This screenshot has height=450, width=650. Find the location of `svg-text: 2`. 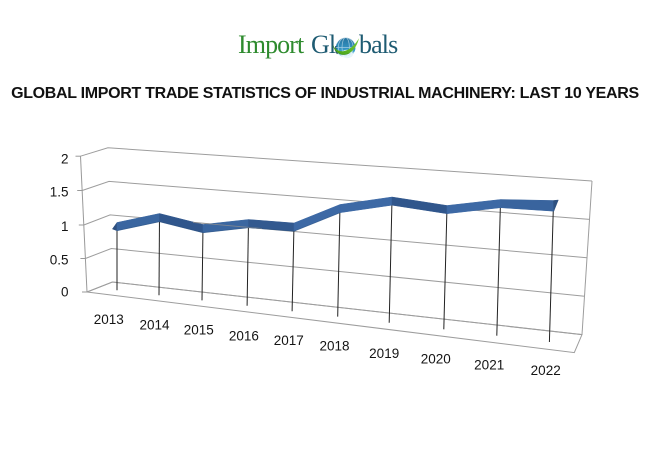

svg-text: 2 is located at coordinates (65, 158).